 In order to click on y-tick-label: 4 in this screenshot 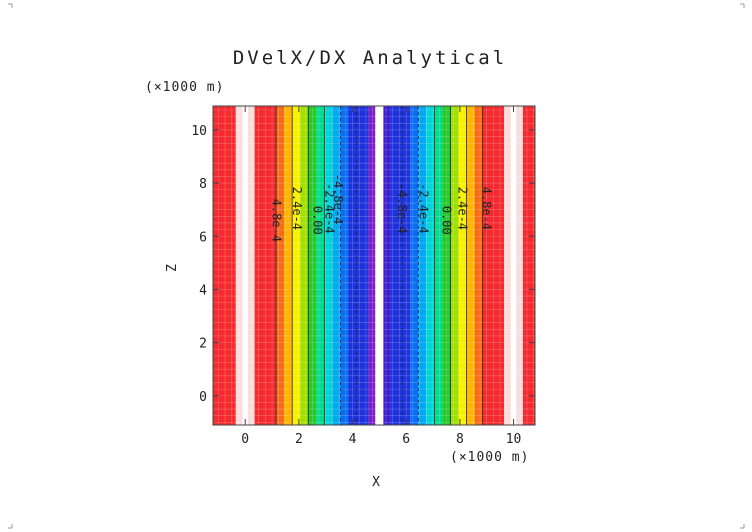, I will do `click(203, 290)`.